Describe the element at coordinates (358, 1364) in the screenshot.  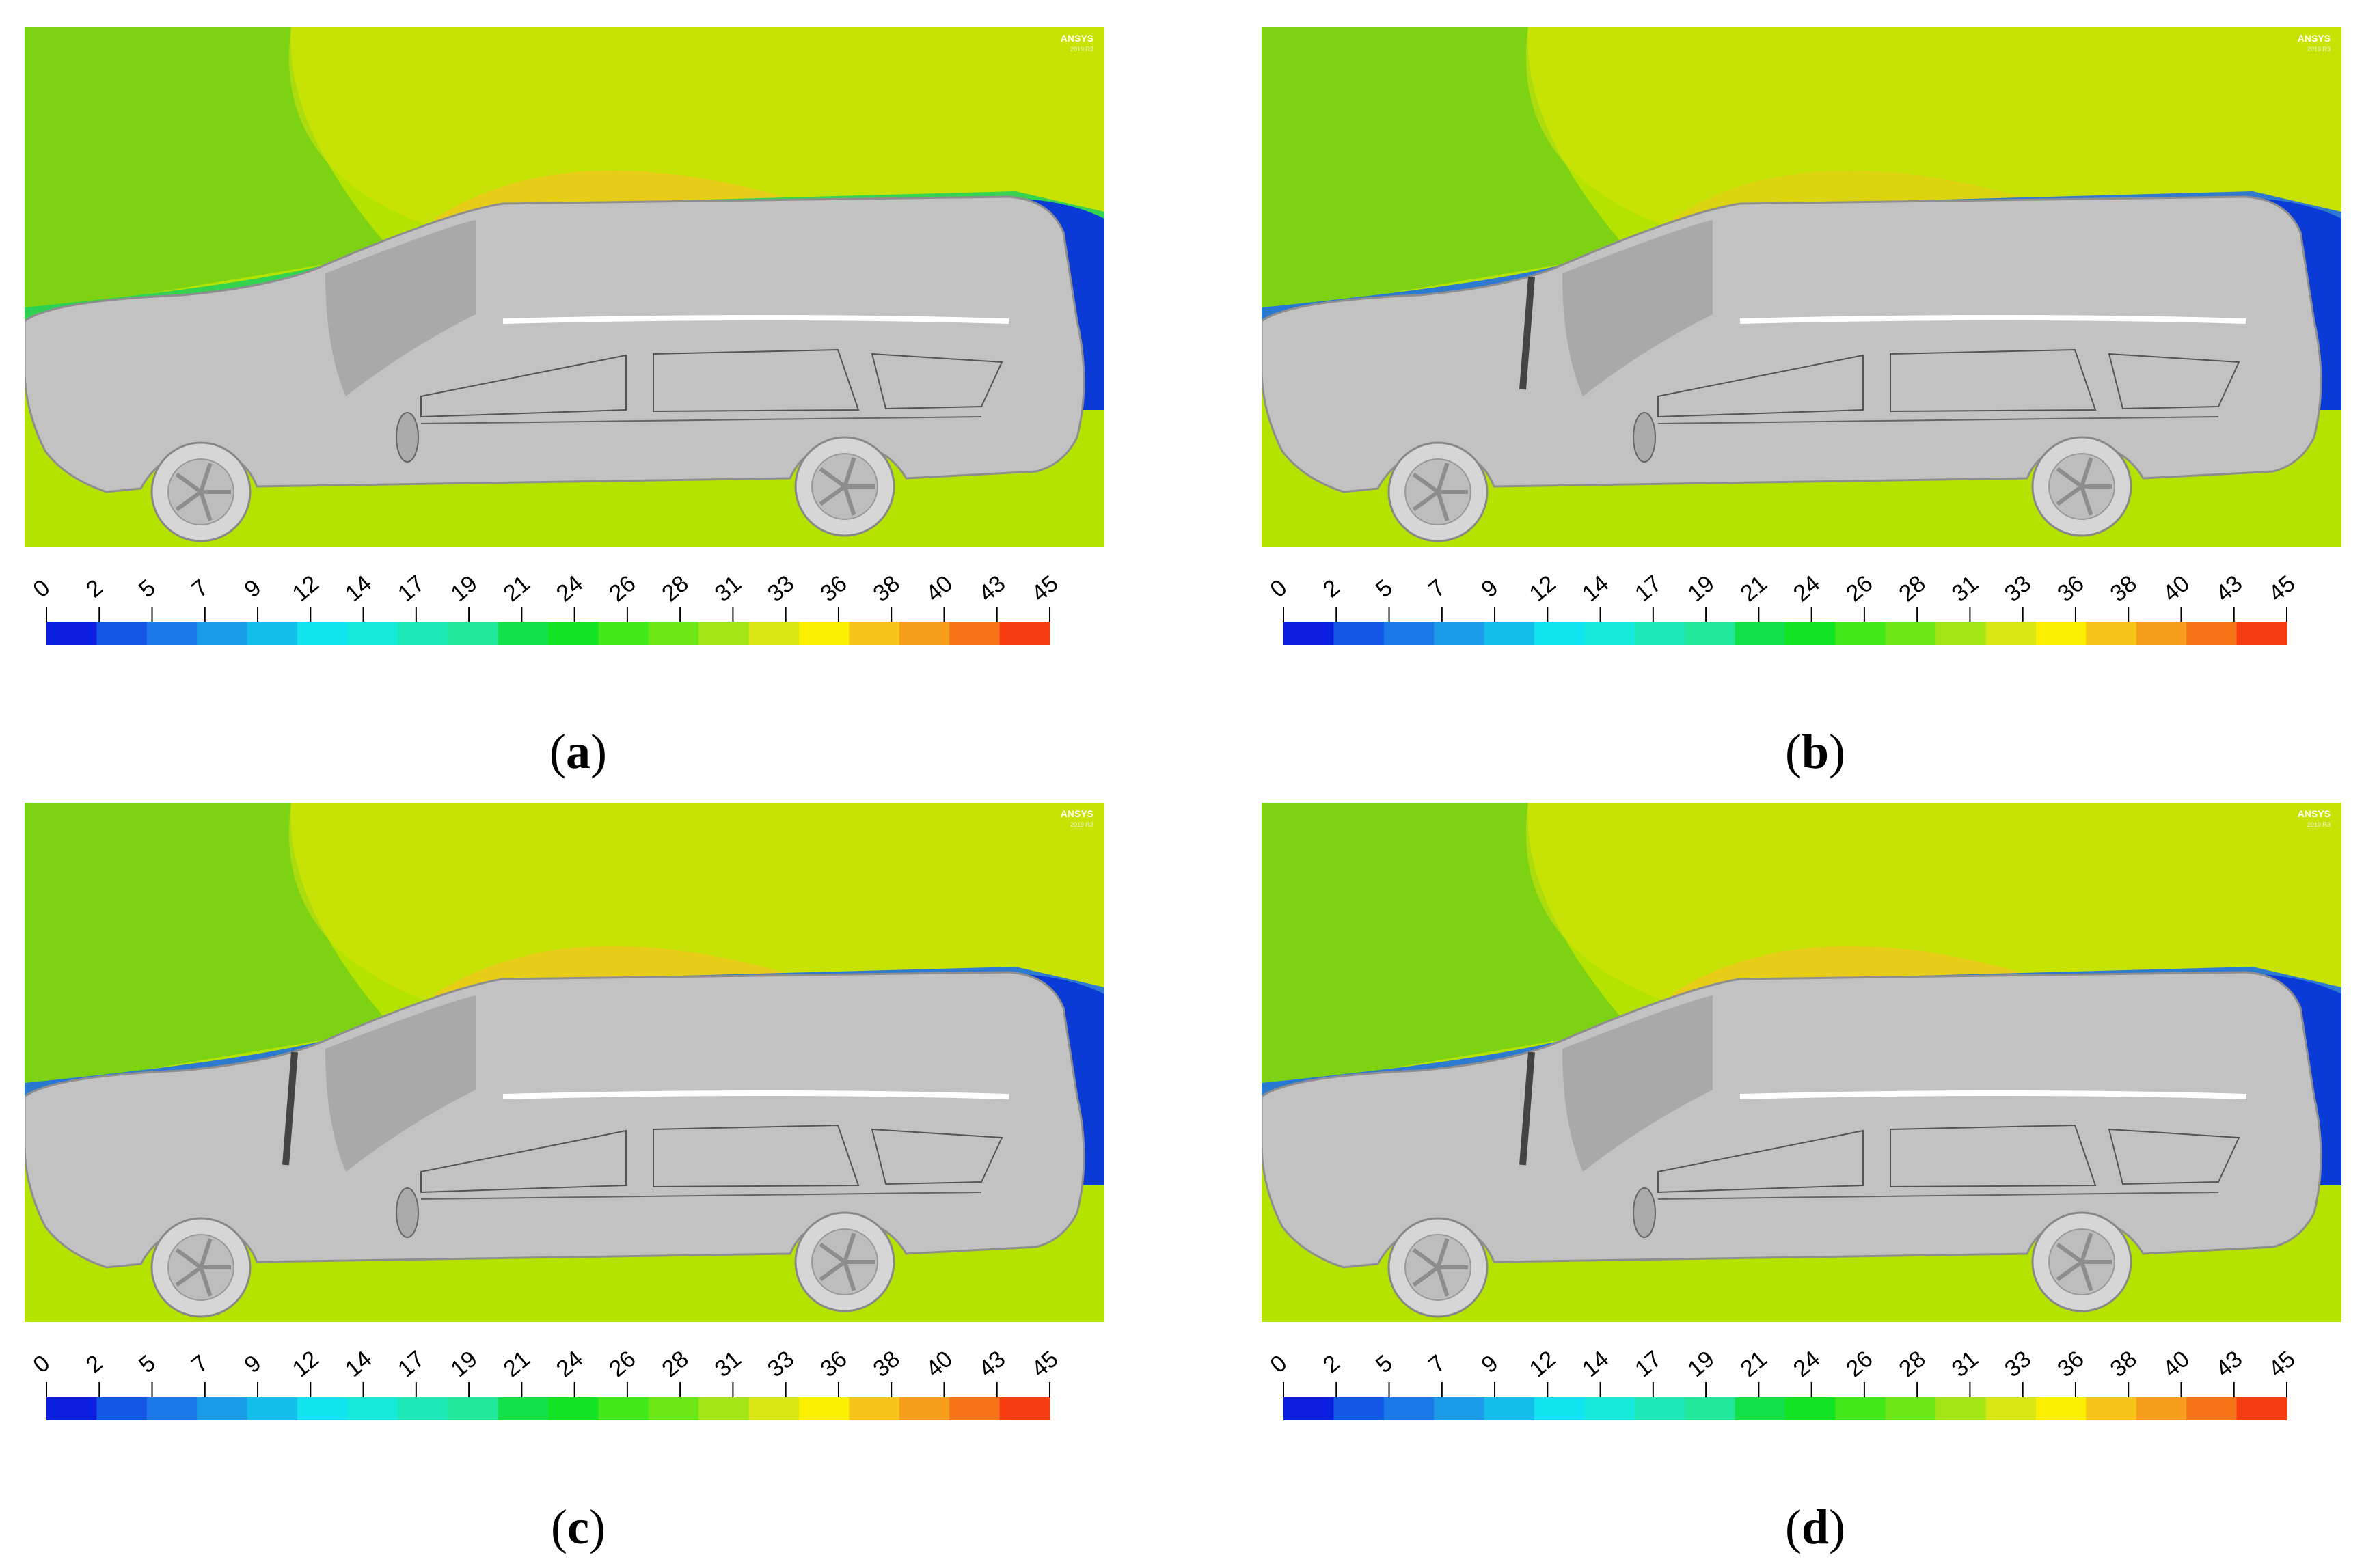
I see `colorbar-tick-label: 14` at that location.